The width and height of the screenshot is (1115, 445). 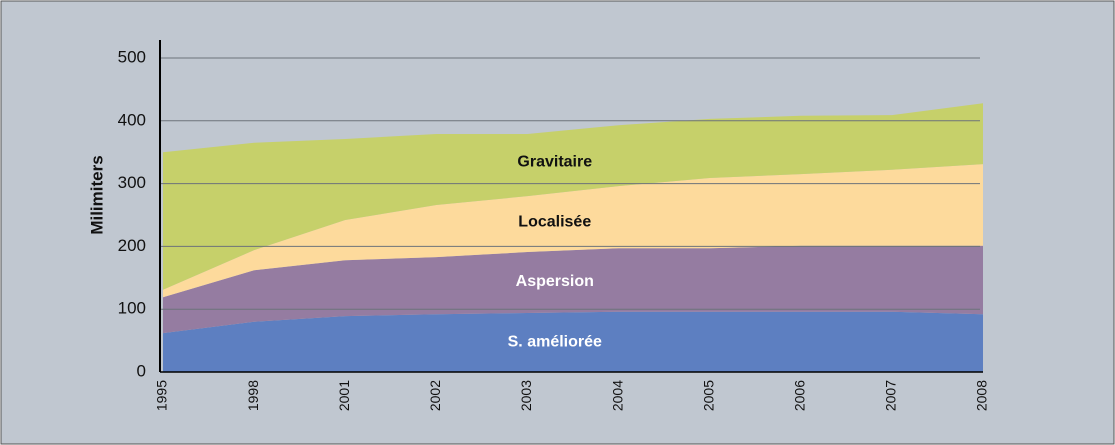 I want to click on y-axis-label: Milimiters, so click(x=96, y=194).